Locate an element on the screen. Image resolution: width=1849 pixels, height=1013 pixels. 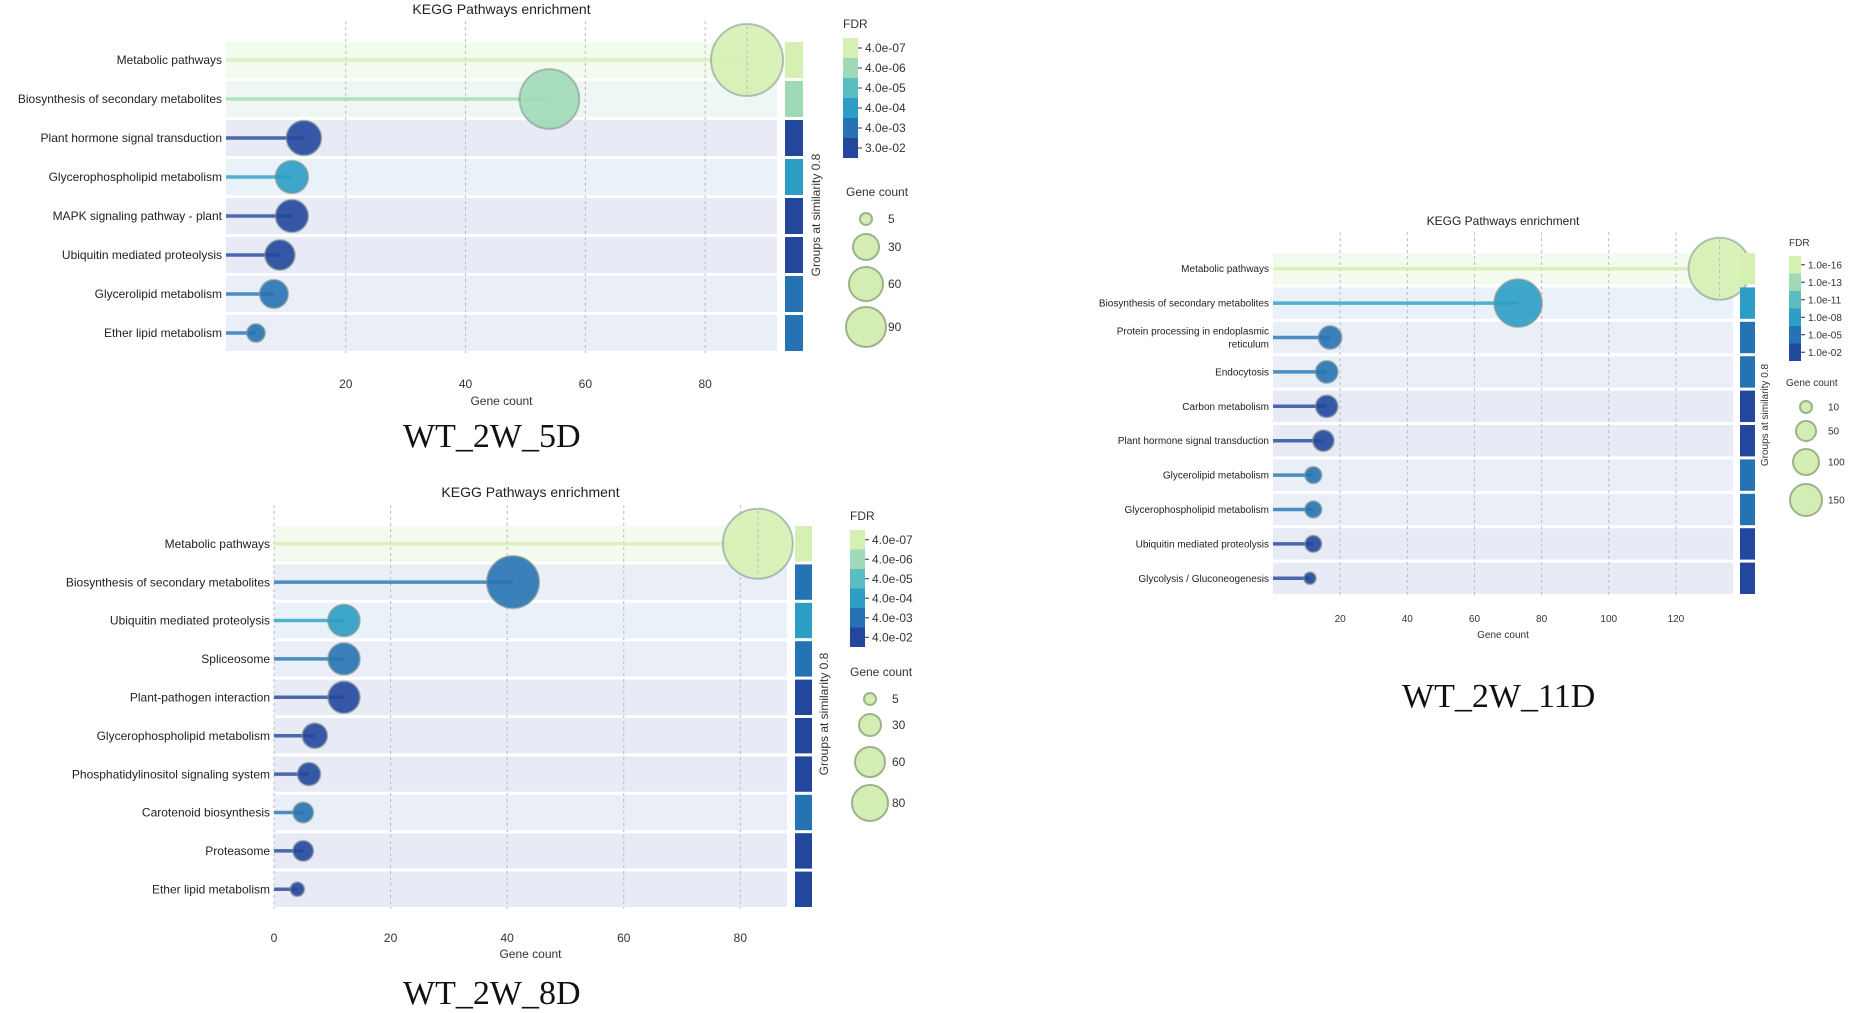
pathway-label: MAPK signaling pathway - plant is located at coordinates (138, 216).